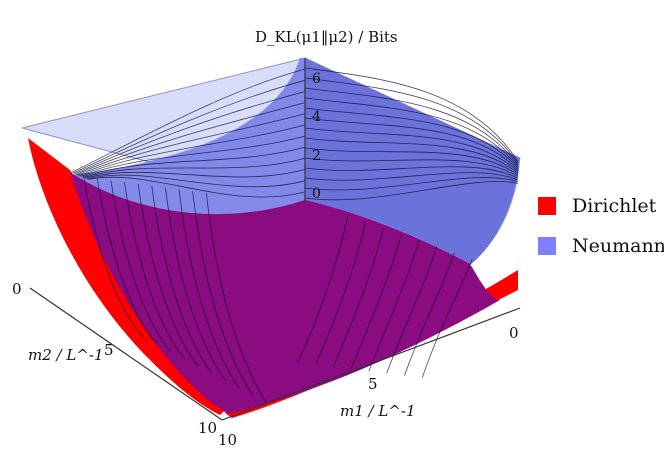 The image size is (664, 470). I want to click on z-tick-label: 0, so click(316, 194).